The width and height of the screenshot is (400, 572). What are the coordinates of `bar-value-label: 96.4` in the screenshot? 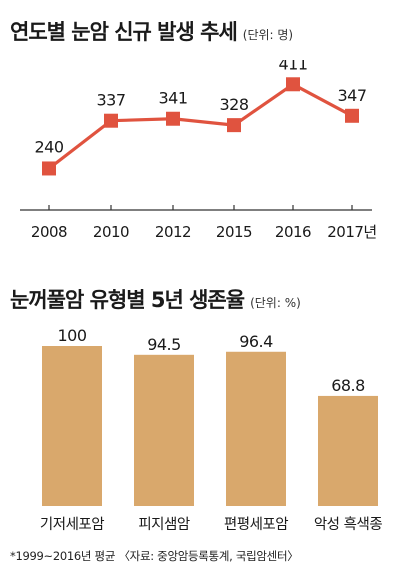 It's located at (256, 341).